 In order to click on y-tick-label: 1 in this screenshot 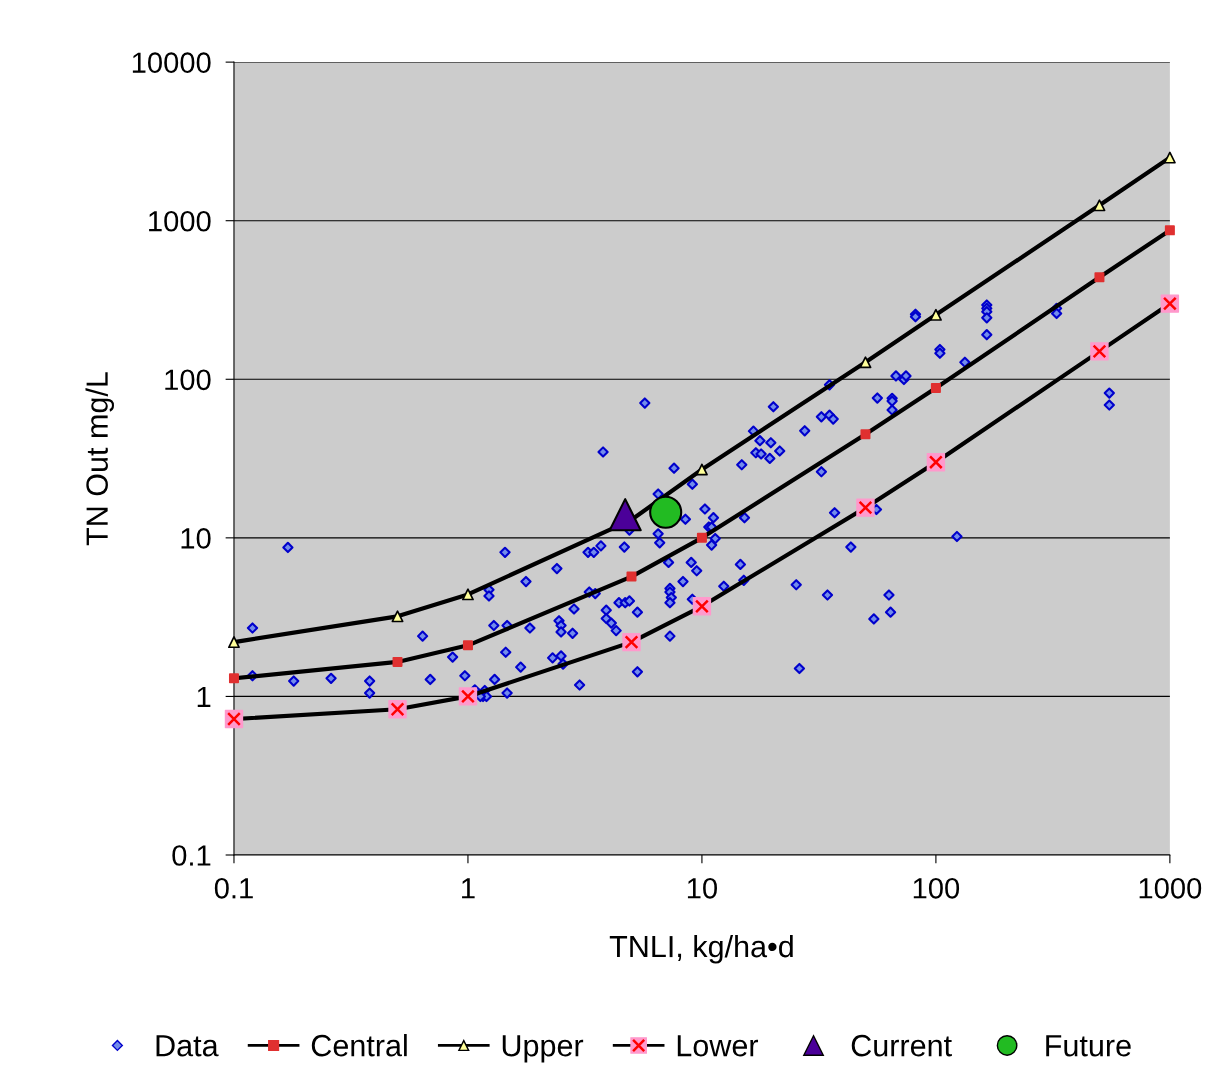, I will do `click(204, 696)`.